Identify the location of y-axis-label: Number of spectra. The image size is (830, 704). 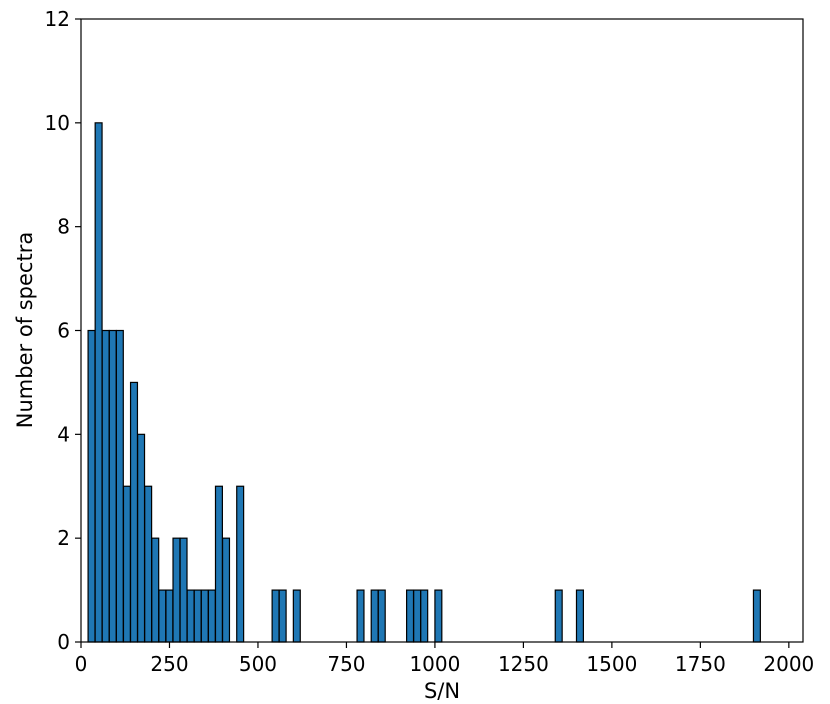
(25, 330).